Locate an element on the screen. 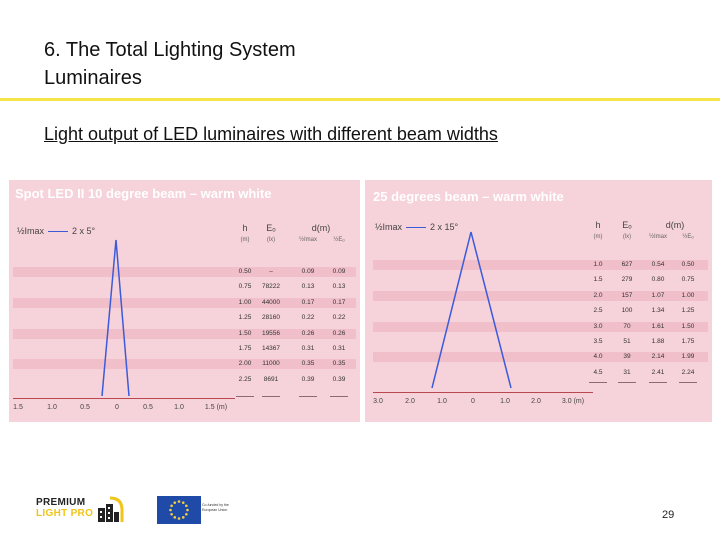 Image resolution: width=720 pixels, height=540 pixels. table-cell: 39 is located at coordinates (627, 357).